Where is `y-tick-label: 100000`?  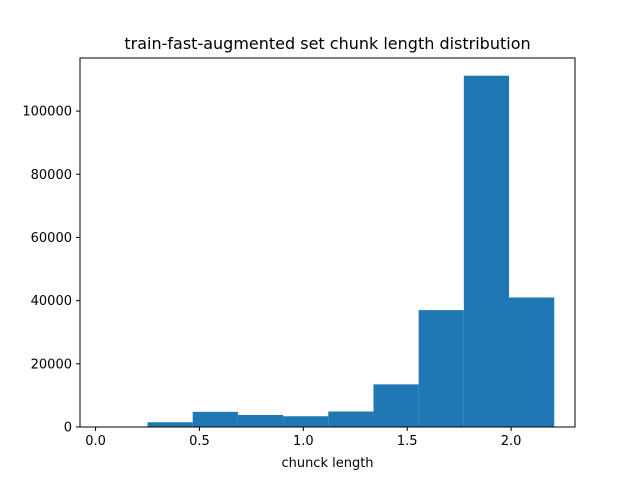 y-tick-label: 100000 is located at coordinates (47, 112).